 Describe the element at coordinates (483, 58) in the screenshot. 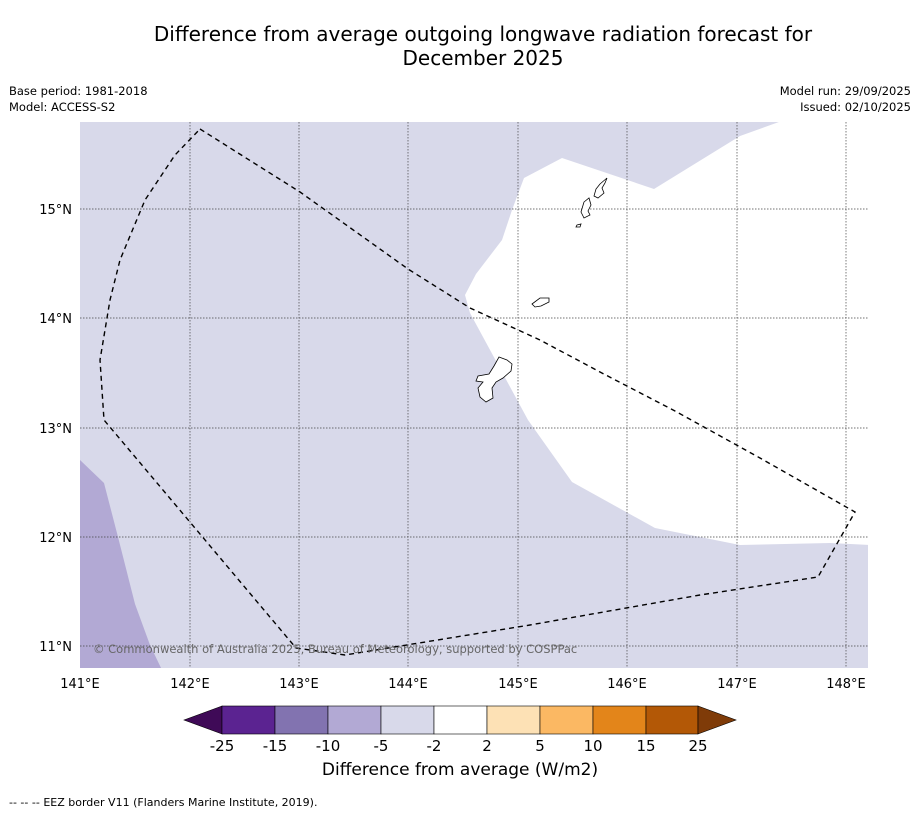

I see `title-line-2: December 2025` at that location.